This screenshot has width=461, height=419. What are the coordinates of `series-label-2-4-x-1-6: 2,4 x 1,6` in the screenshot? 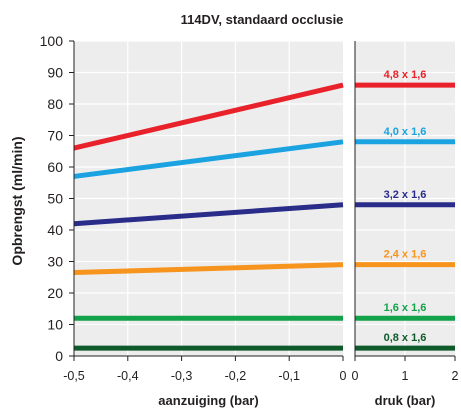 It's located at (405, 255).